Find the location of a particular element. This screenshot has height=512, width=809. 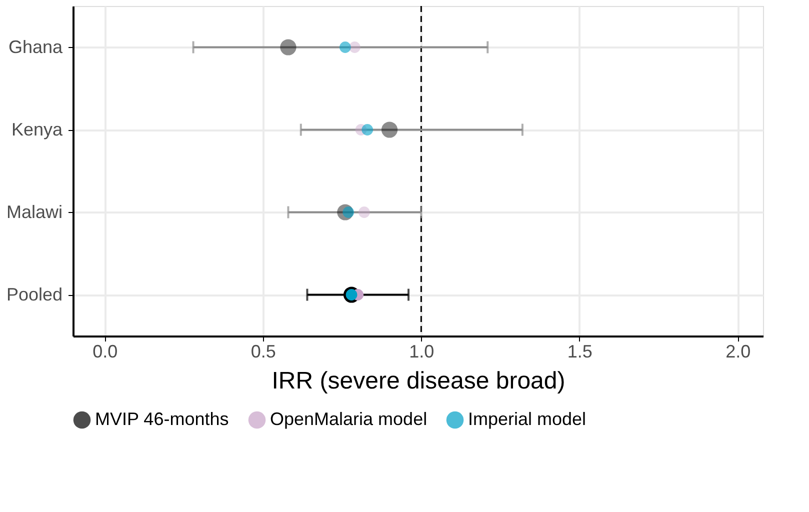

x-tick-label: 2.0 is located at coordinates (738, 352).